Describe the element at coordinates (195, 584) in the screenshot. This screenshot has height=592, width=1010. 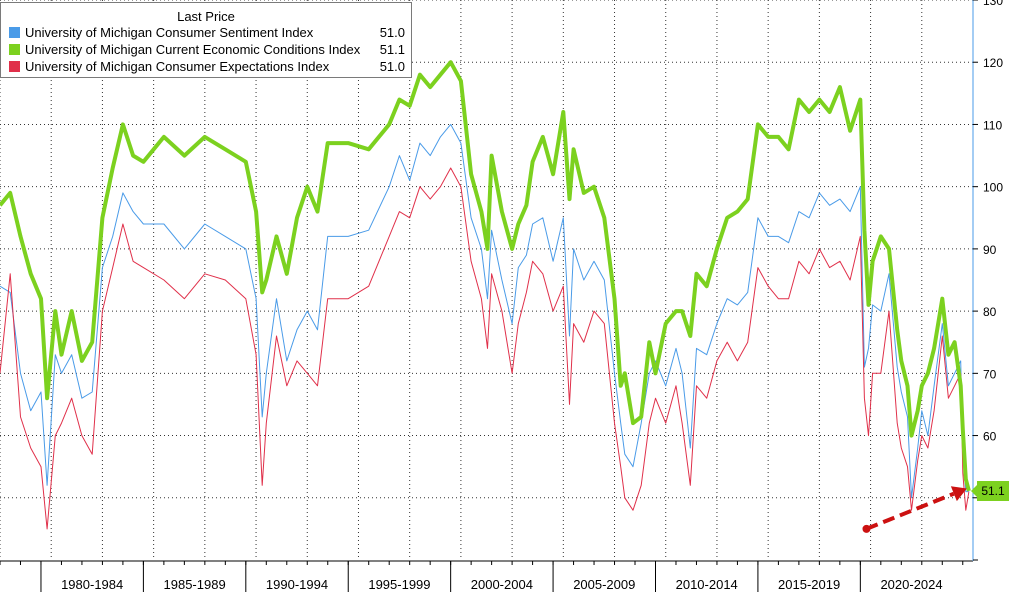
I see `x-tick-label: 1985-1989` at that location.